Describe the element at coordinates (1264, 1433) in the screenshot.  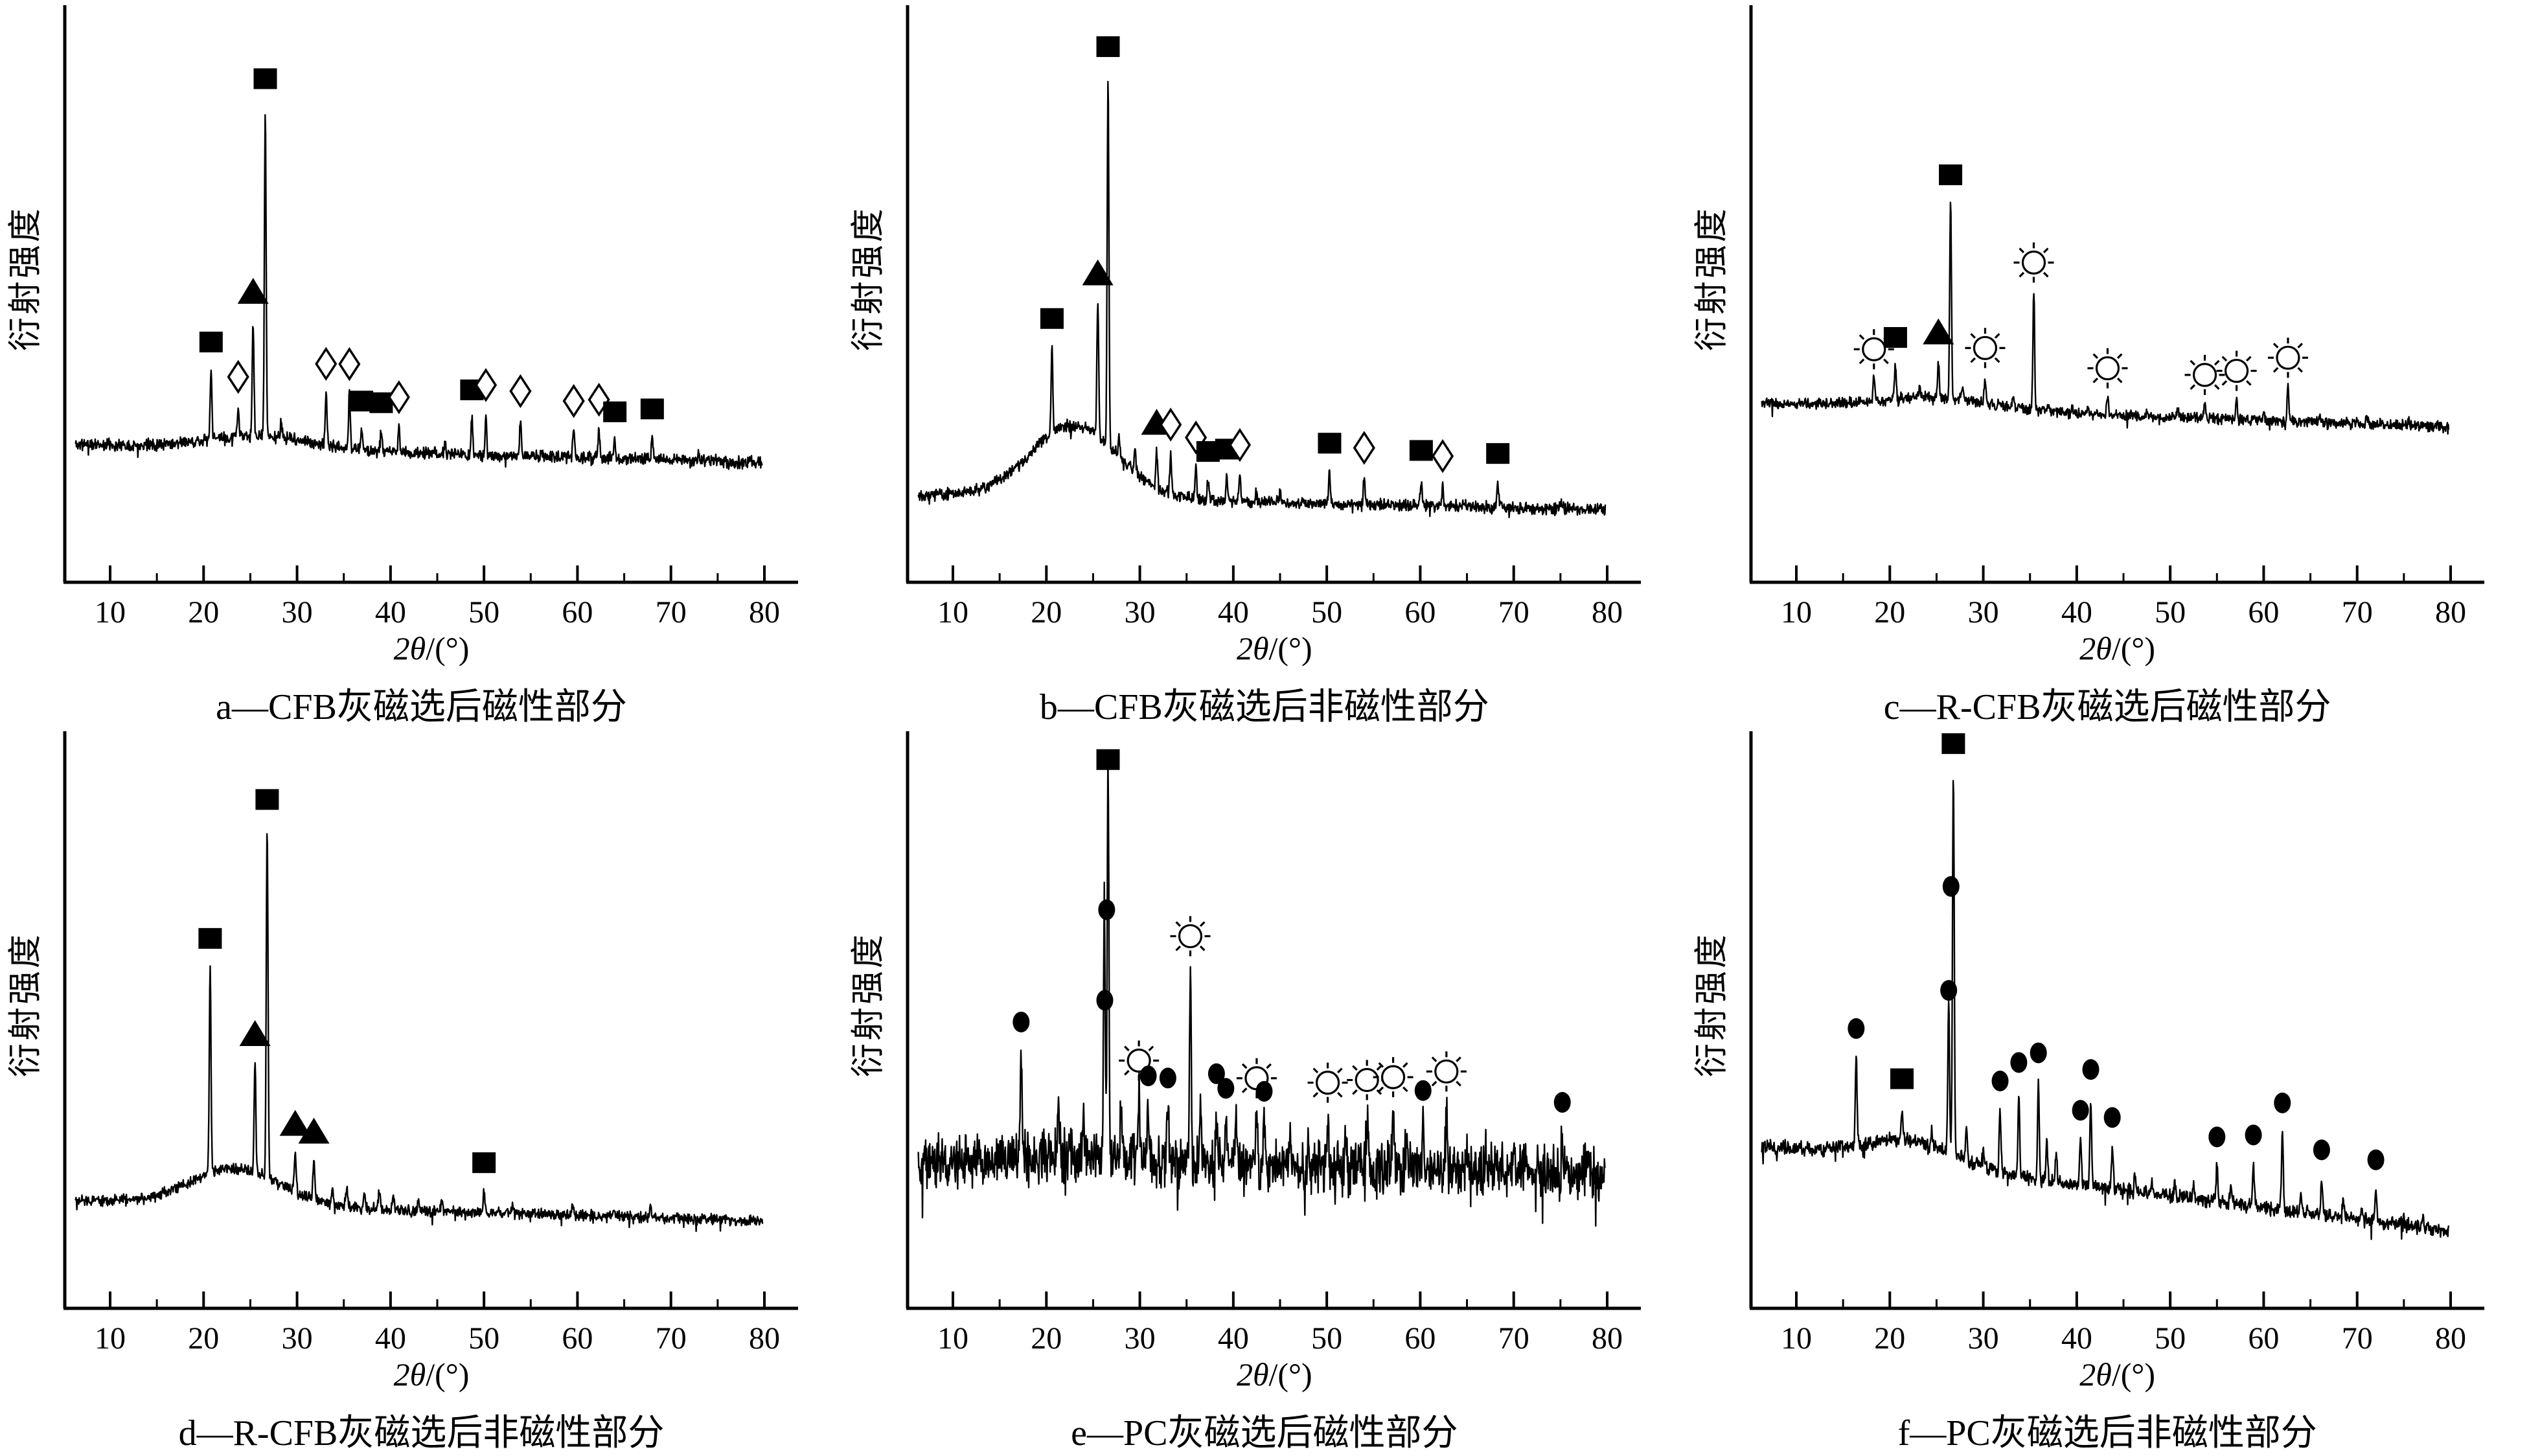
I see `subplot-e-caption: e—PC灰磁选后磁性部分` at that location.